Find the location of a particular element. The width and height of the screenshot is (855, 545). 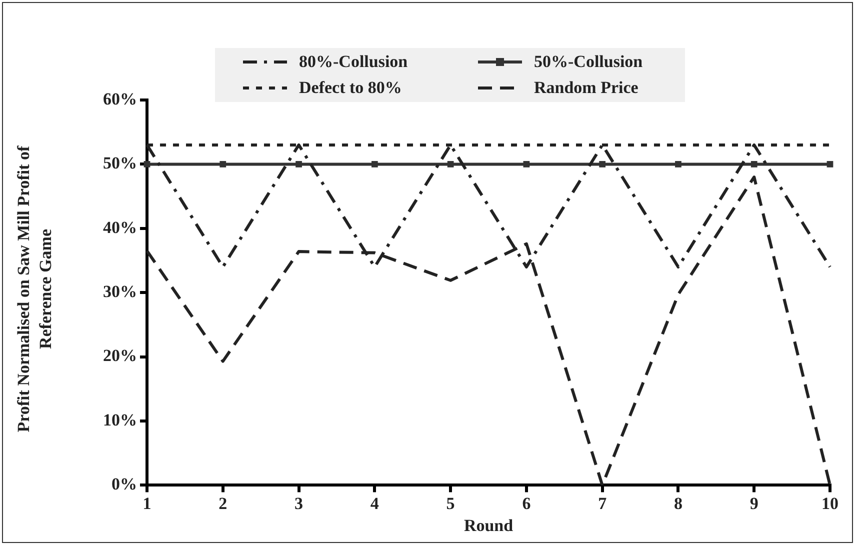

x-tick-label: 8 is located at coordinates (678, 503).